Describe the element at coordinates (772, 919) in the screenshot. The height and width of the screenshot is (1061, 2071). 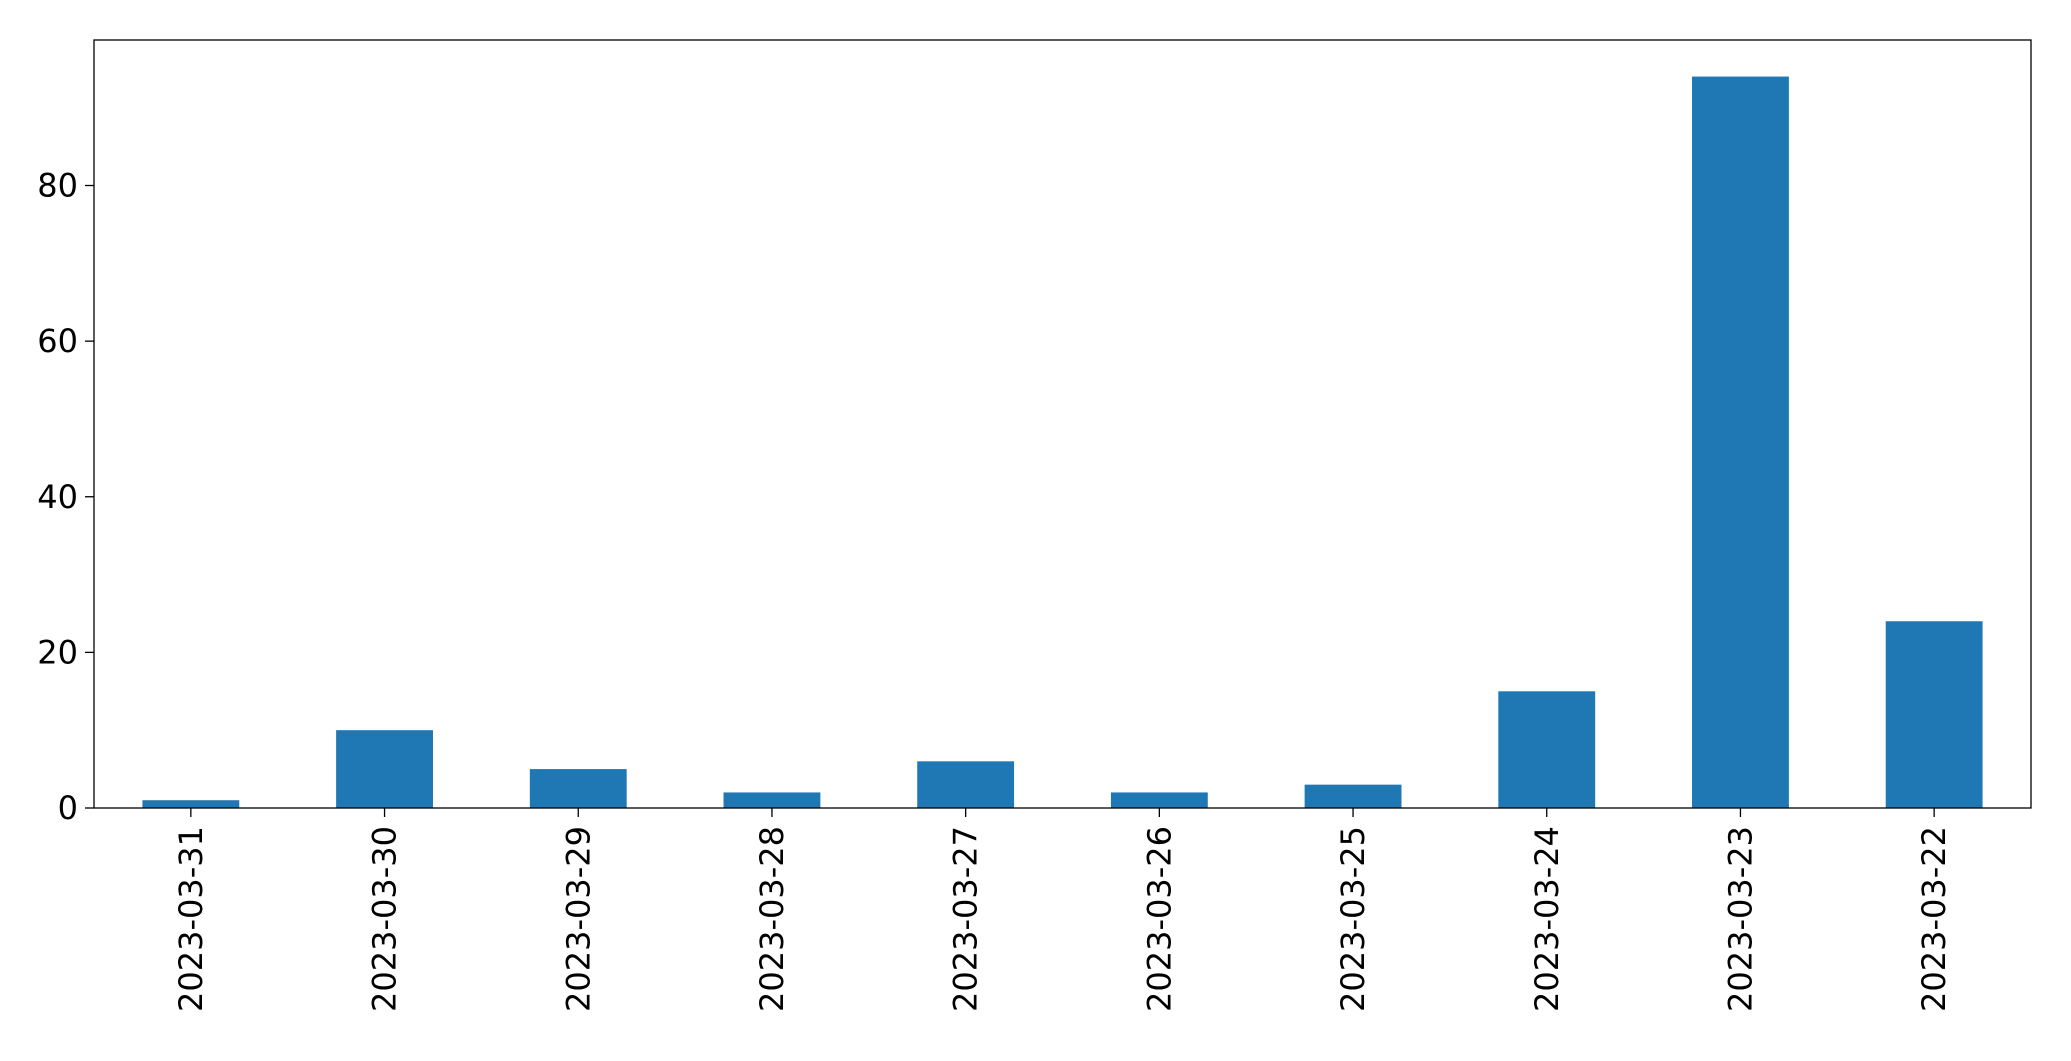
I see `x-tick-label: 2023-03-28` at that location.